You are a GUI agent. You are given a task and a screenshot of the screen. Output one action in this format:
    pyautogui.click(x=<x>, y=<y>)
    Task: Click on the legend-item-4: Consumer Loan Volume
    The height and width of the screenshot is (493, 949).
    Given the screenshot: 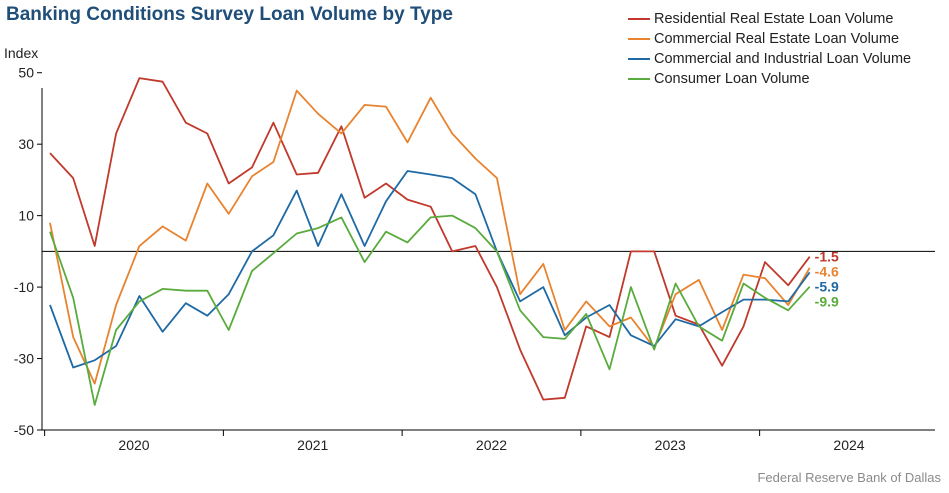 What is the action you would take?
    pyautogui.click(x=769, y=79)
    